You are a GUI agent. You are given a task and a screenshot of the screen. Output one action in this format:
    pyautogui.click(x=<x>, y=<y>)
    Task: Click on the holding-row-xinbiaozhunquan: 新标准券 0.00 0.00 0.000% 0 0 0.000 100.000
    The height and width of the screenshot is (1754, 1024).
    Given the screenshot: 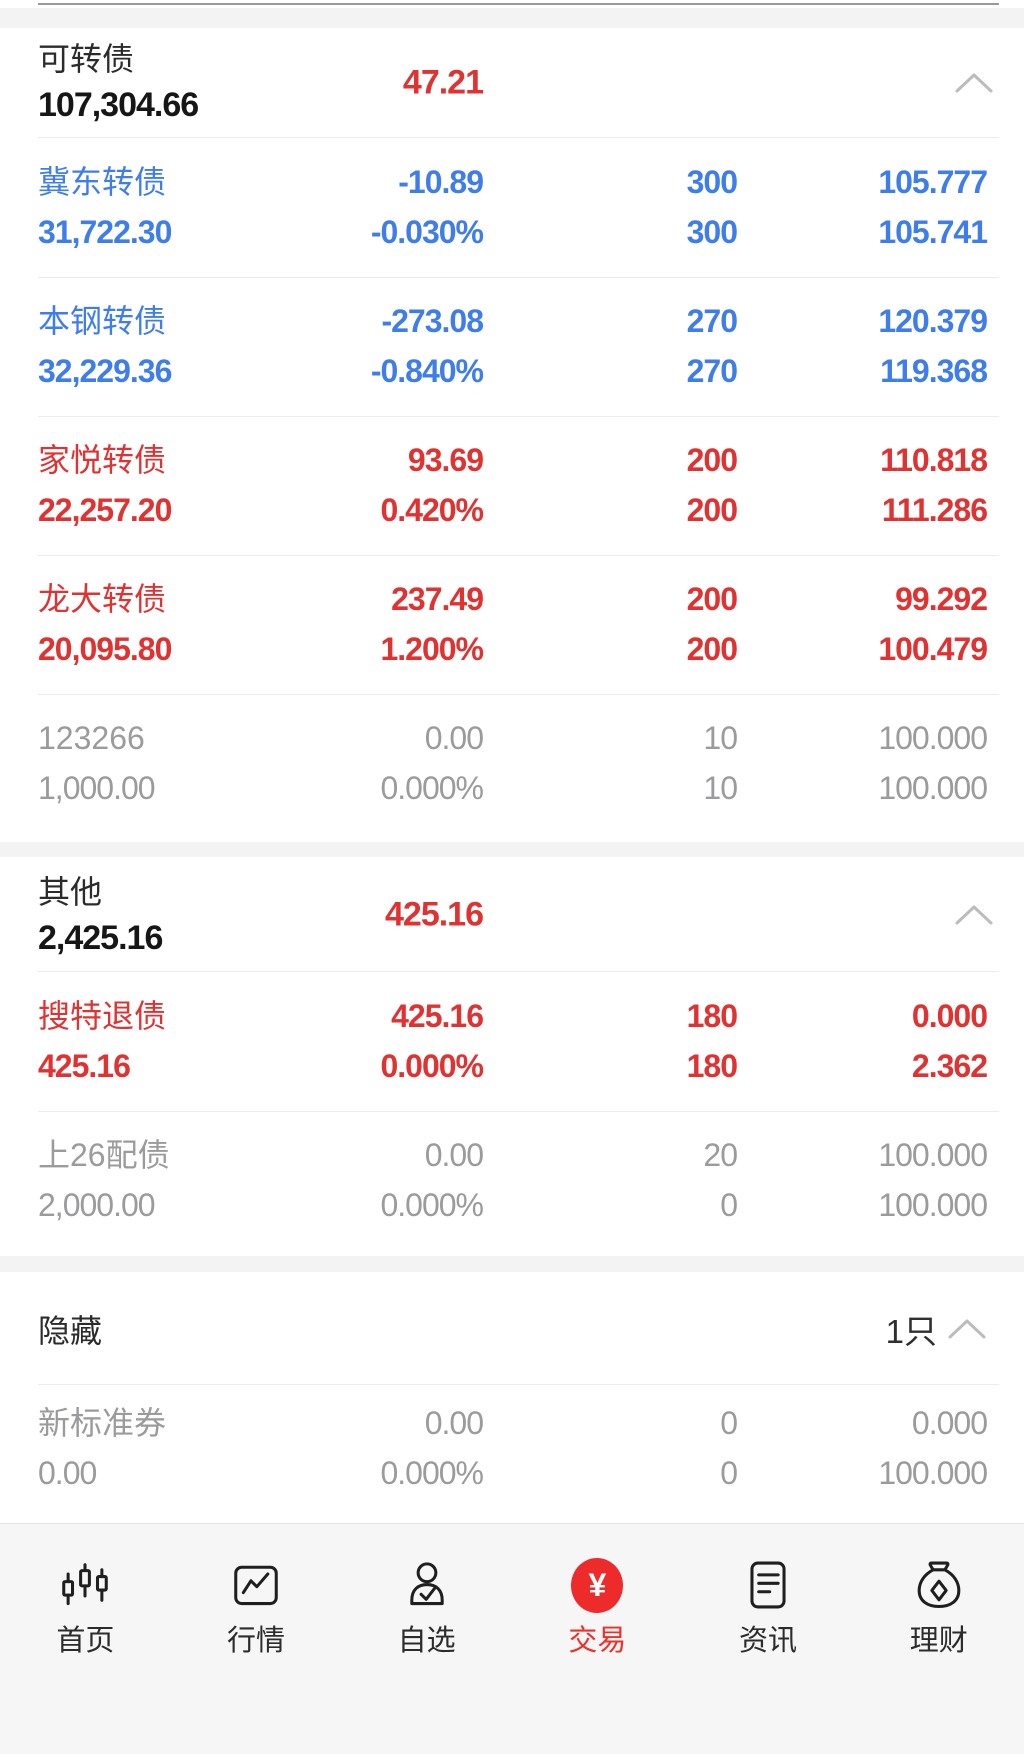 What is the action you would take?
    pyautogui.click(x=512, y=1448)
    